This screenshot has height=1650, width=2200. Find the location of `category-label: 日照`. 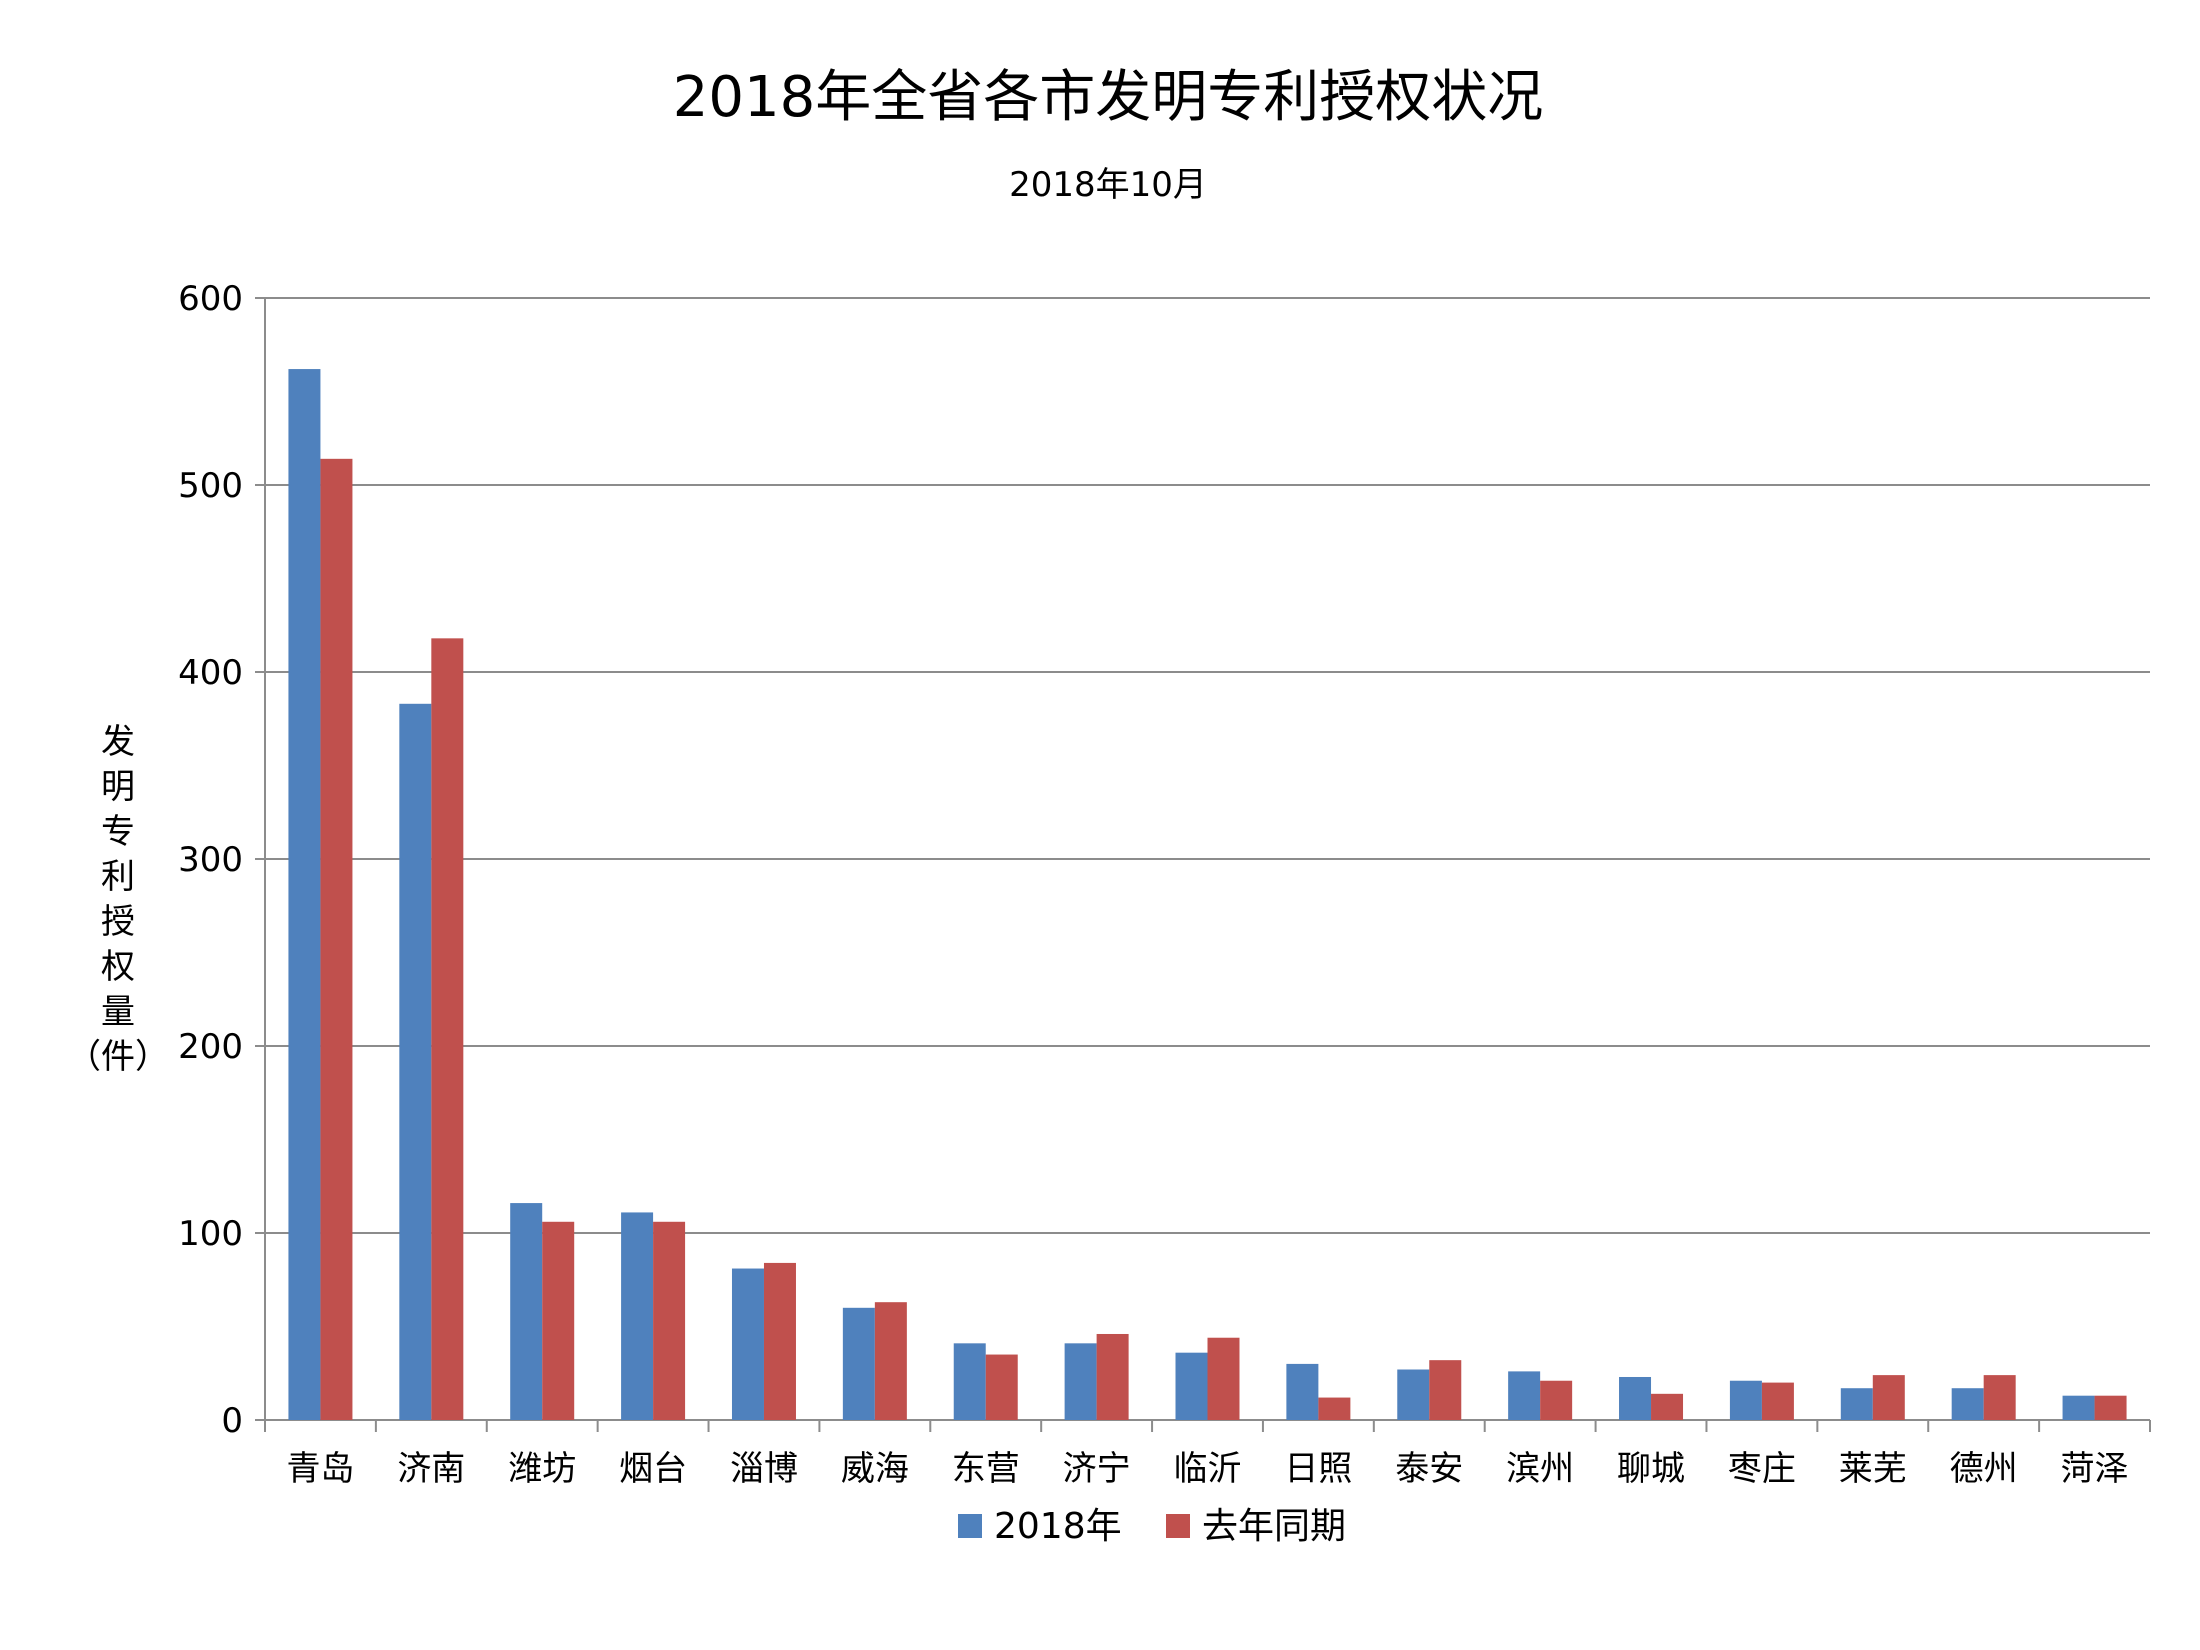

category-label: 日照 is located at coordinates (1318, 1469).